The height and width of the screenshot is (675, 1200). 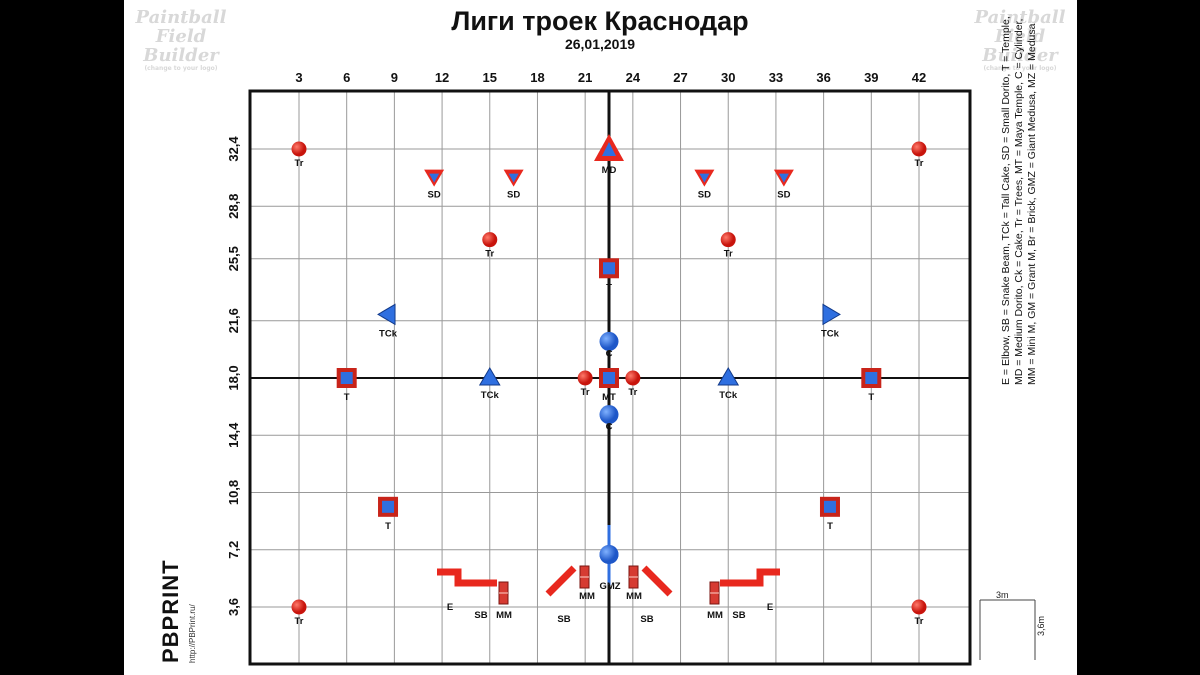 What do you see at coordinates (170, 611) in the screenshot?
I see `pbprint-name: PBPRINT` at bounding box center [170, 611].